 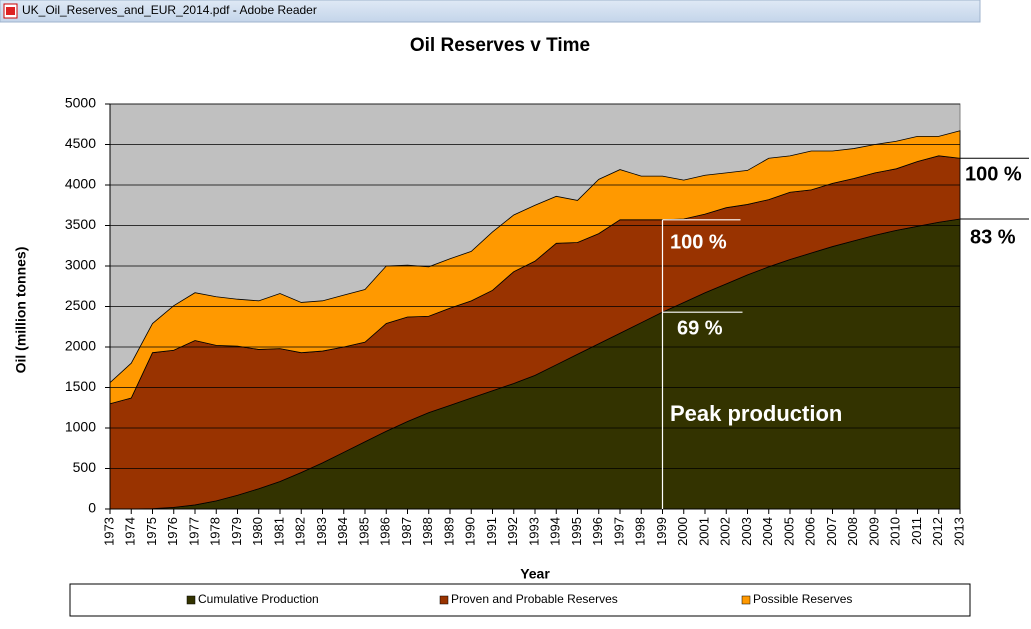 I want to click on x-tick-label: 1980, so click(x=257, y=531).